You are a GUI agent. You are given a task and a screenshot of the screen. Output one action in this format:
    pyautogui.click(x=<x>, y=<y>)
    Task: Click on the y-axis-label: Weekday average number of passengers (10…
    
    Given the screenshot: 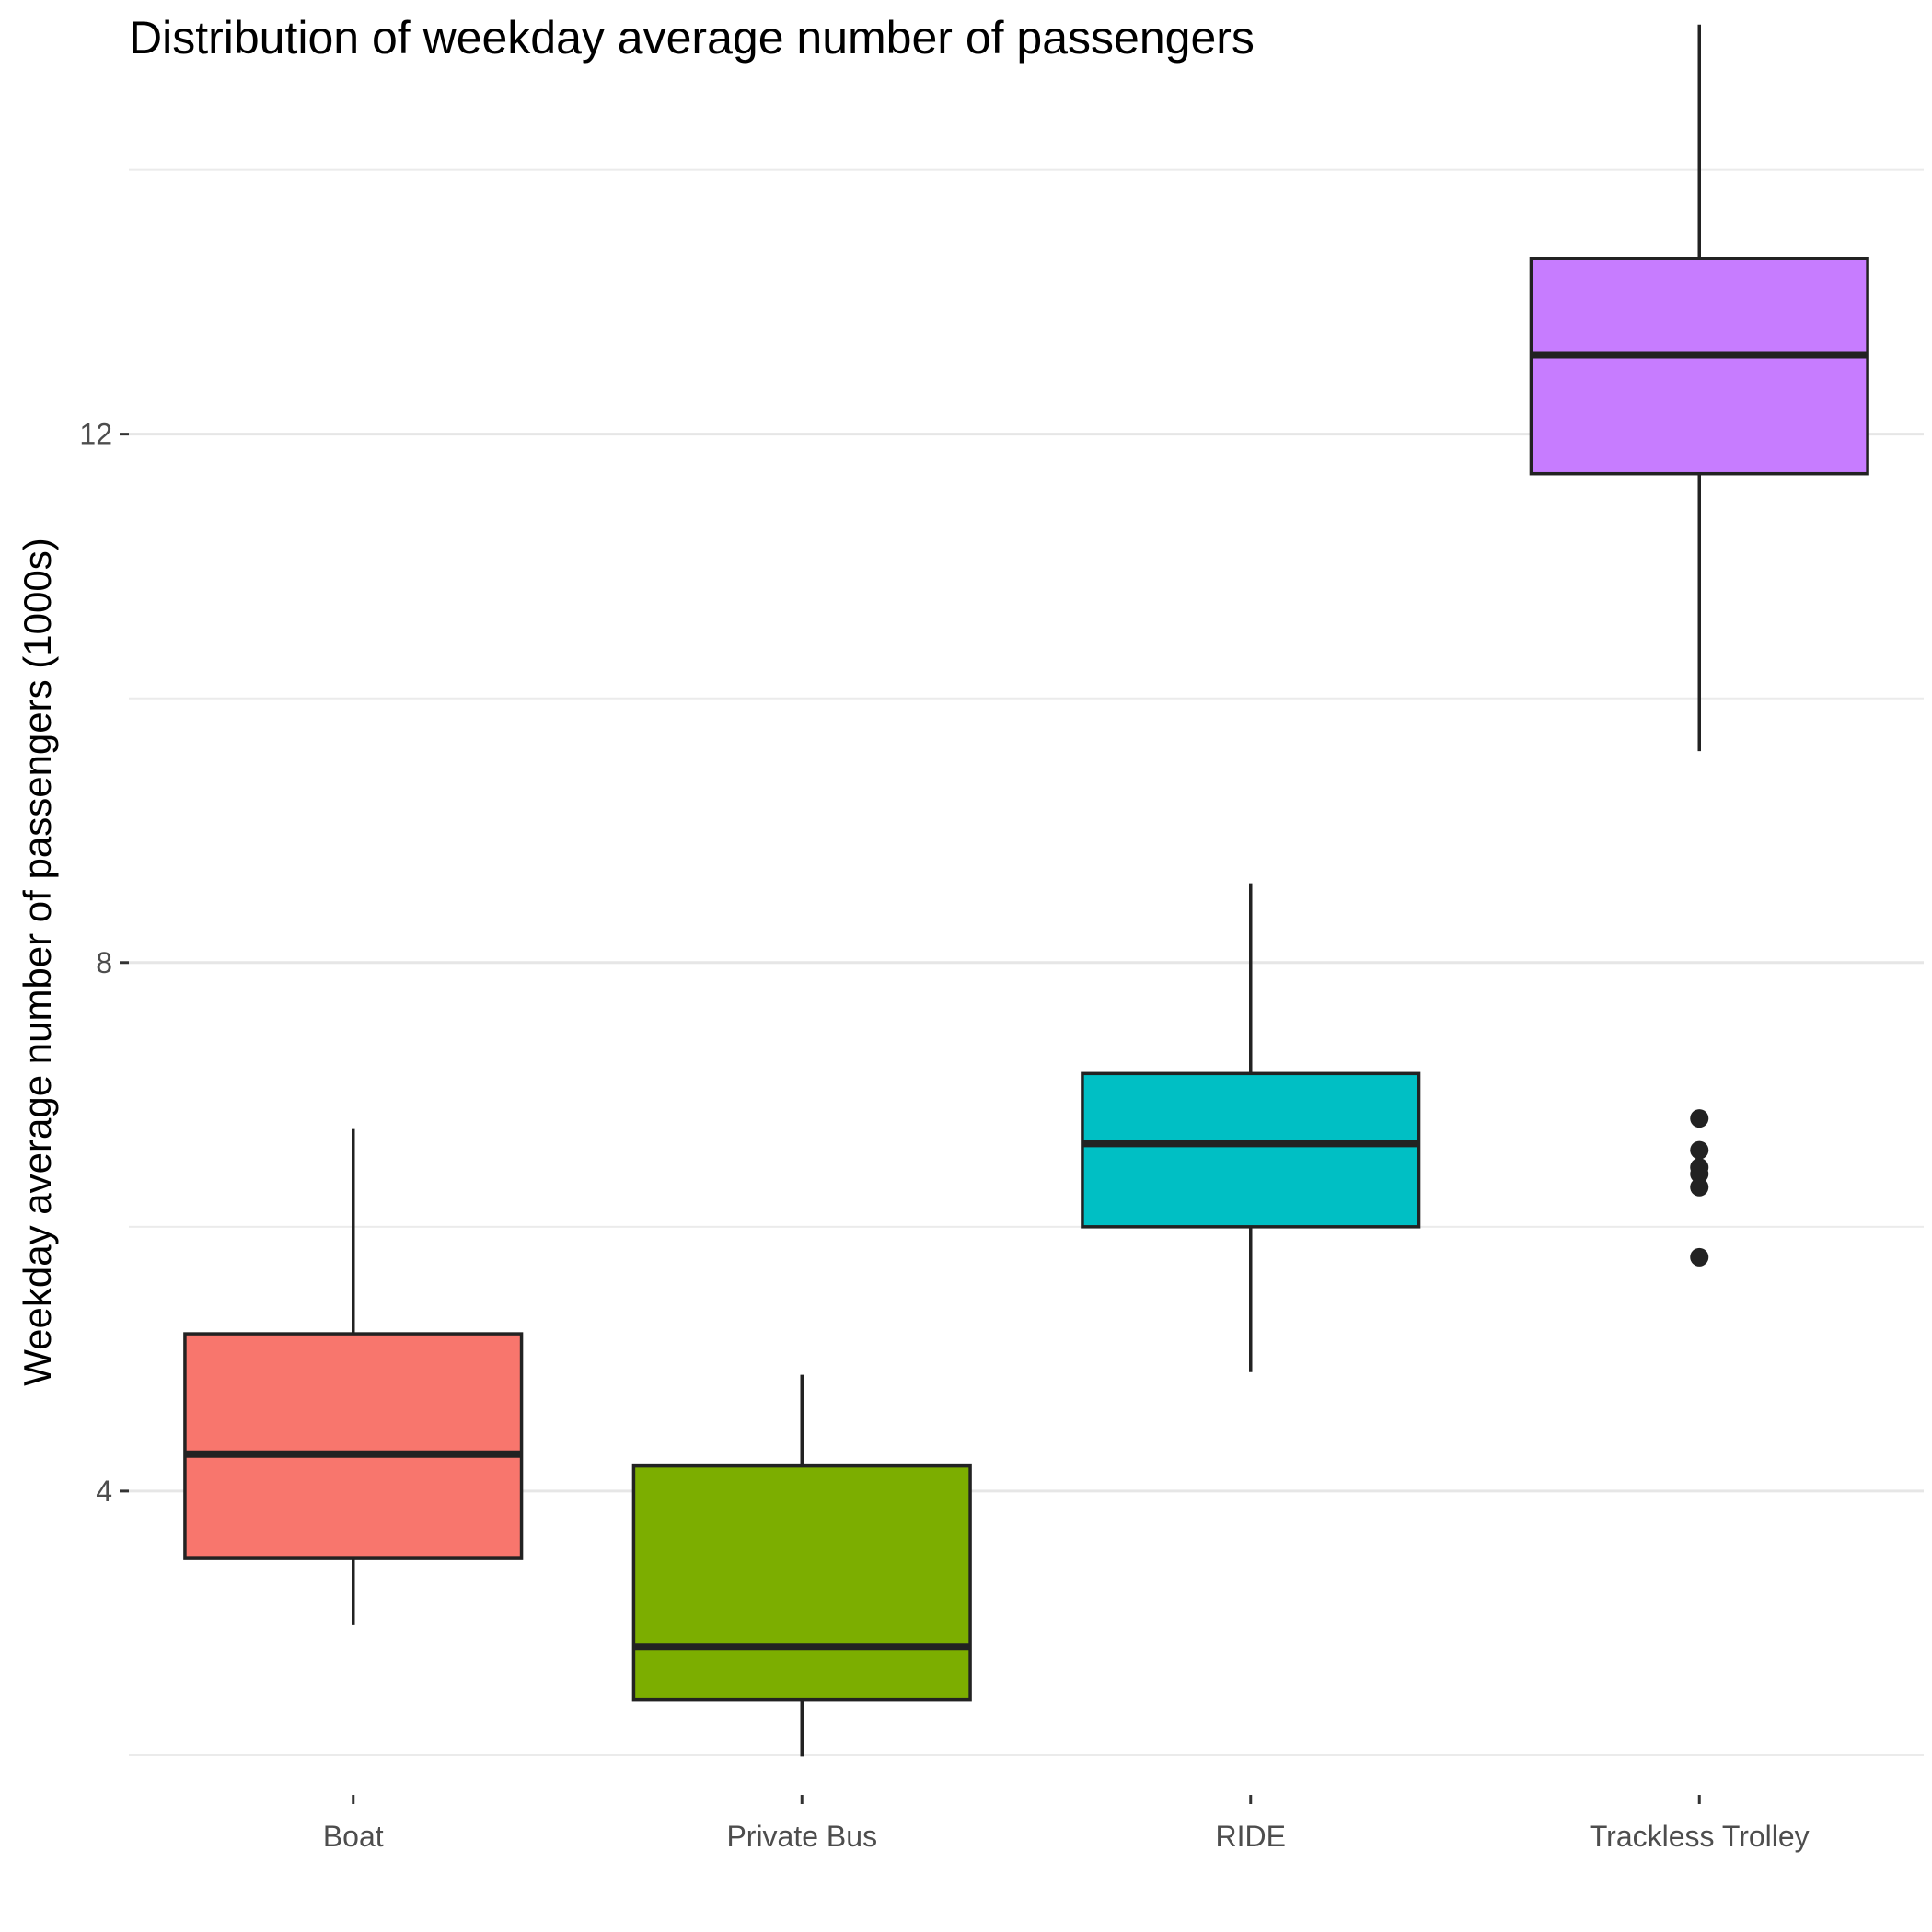 What is the action you would take?
    pyautogui.click(x=38, y=962)
    